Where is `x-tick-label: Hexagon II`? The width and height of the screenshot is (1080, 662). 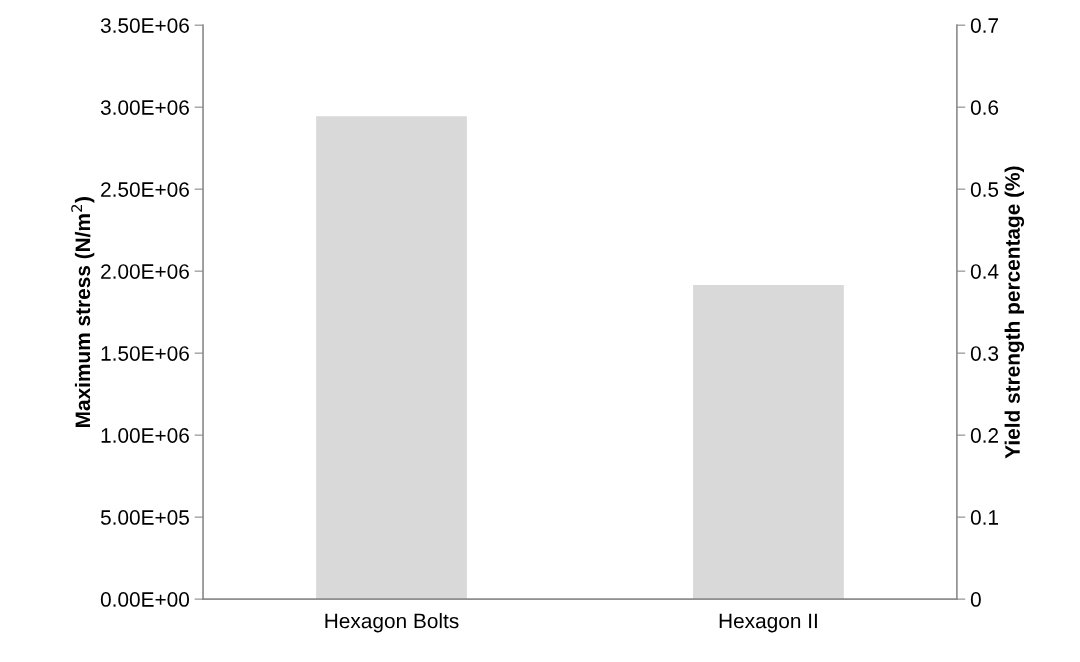
x-tick-label: Hexagon II is located at coordinates (768, 623).